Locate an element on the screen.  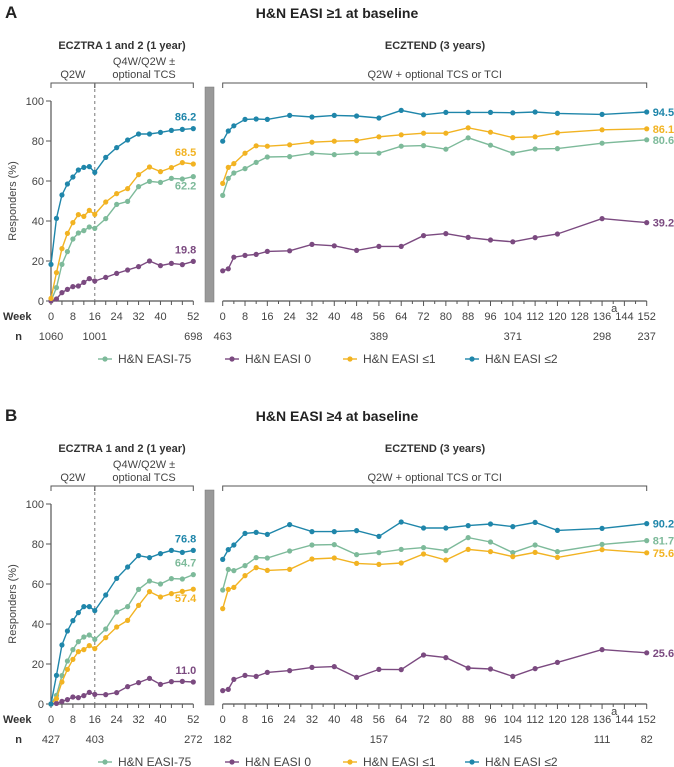
panel-letter: A is located at coordinates (11, 12).